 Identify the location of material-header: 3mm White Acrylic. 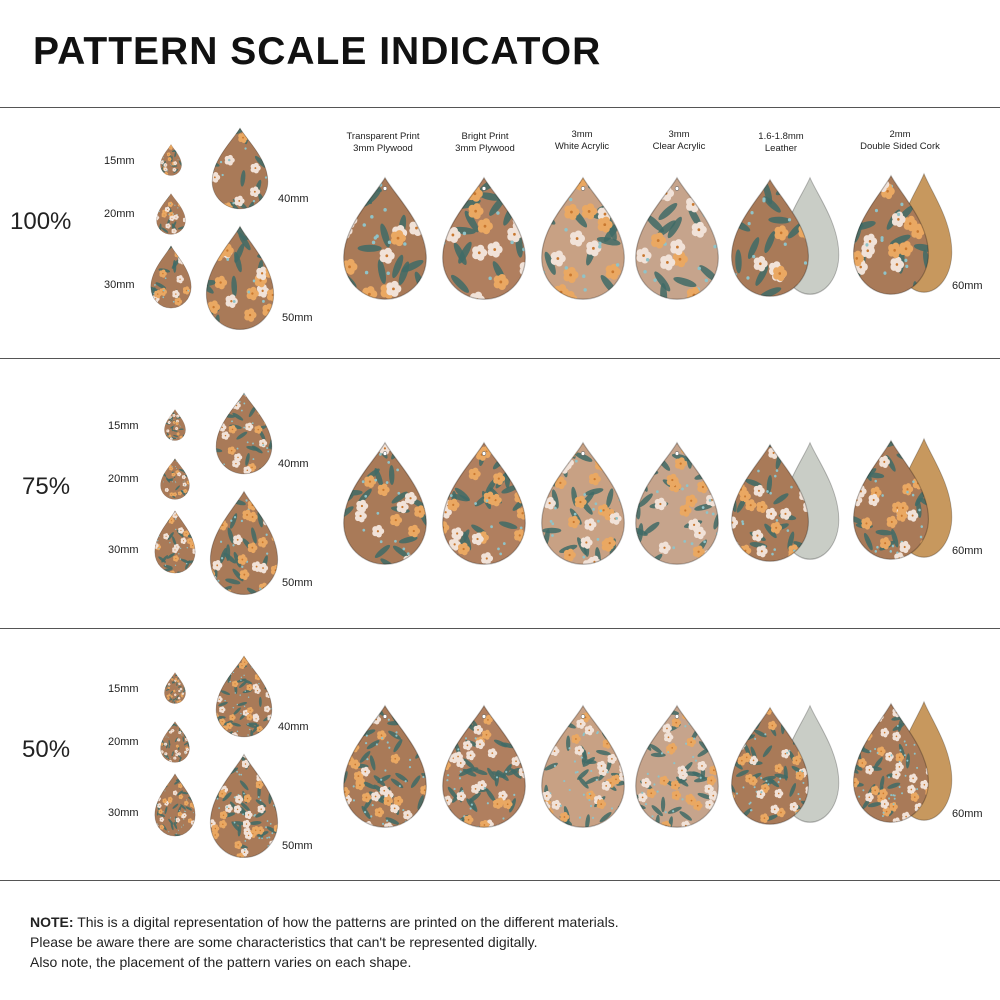
(582, 141).